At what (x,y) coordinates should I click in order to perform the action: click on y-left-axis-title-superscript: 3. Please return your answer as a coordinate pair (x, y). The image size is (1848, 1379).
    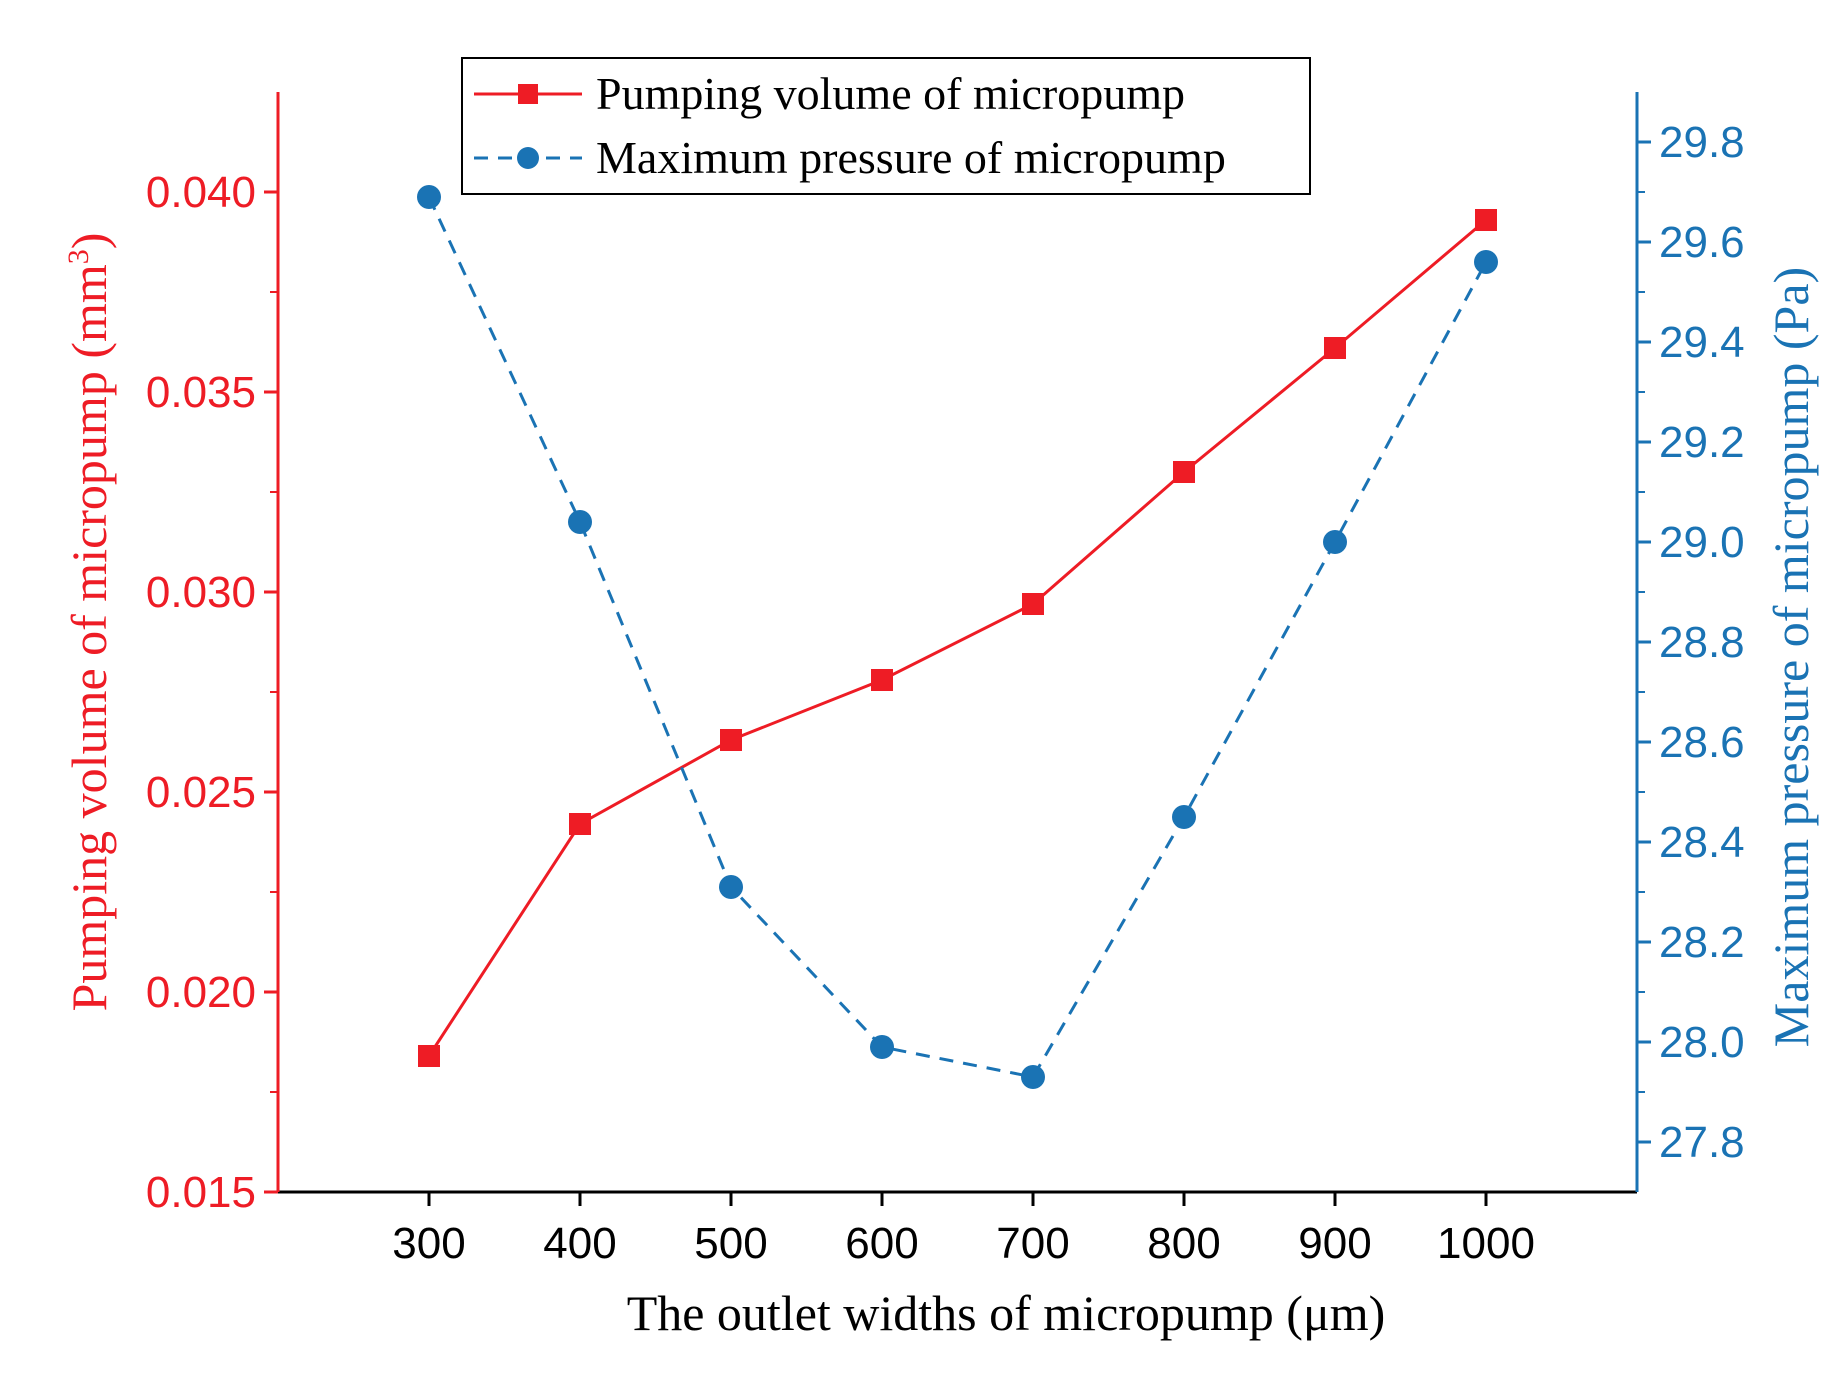
    Looking at the image, I should click on (78, 256).